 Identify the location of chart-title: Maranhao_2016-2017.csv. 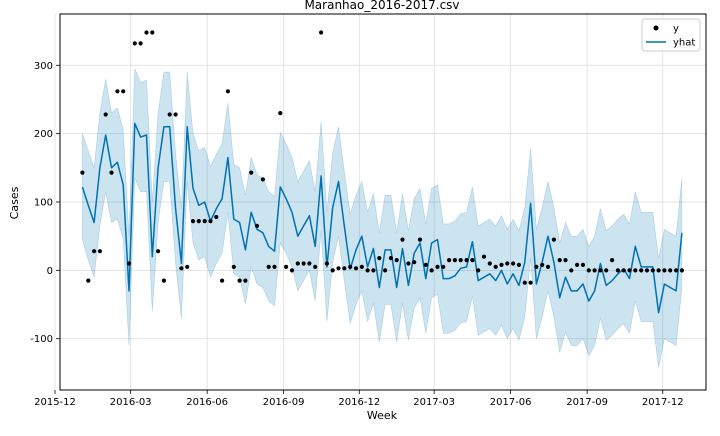
(381, 6).